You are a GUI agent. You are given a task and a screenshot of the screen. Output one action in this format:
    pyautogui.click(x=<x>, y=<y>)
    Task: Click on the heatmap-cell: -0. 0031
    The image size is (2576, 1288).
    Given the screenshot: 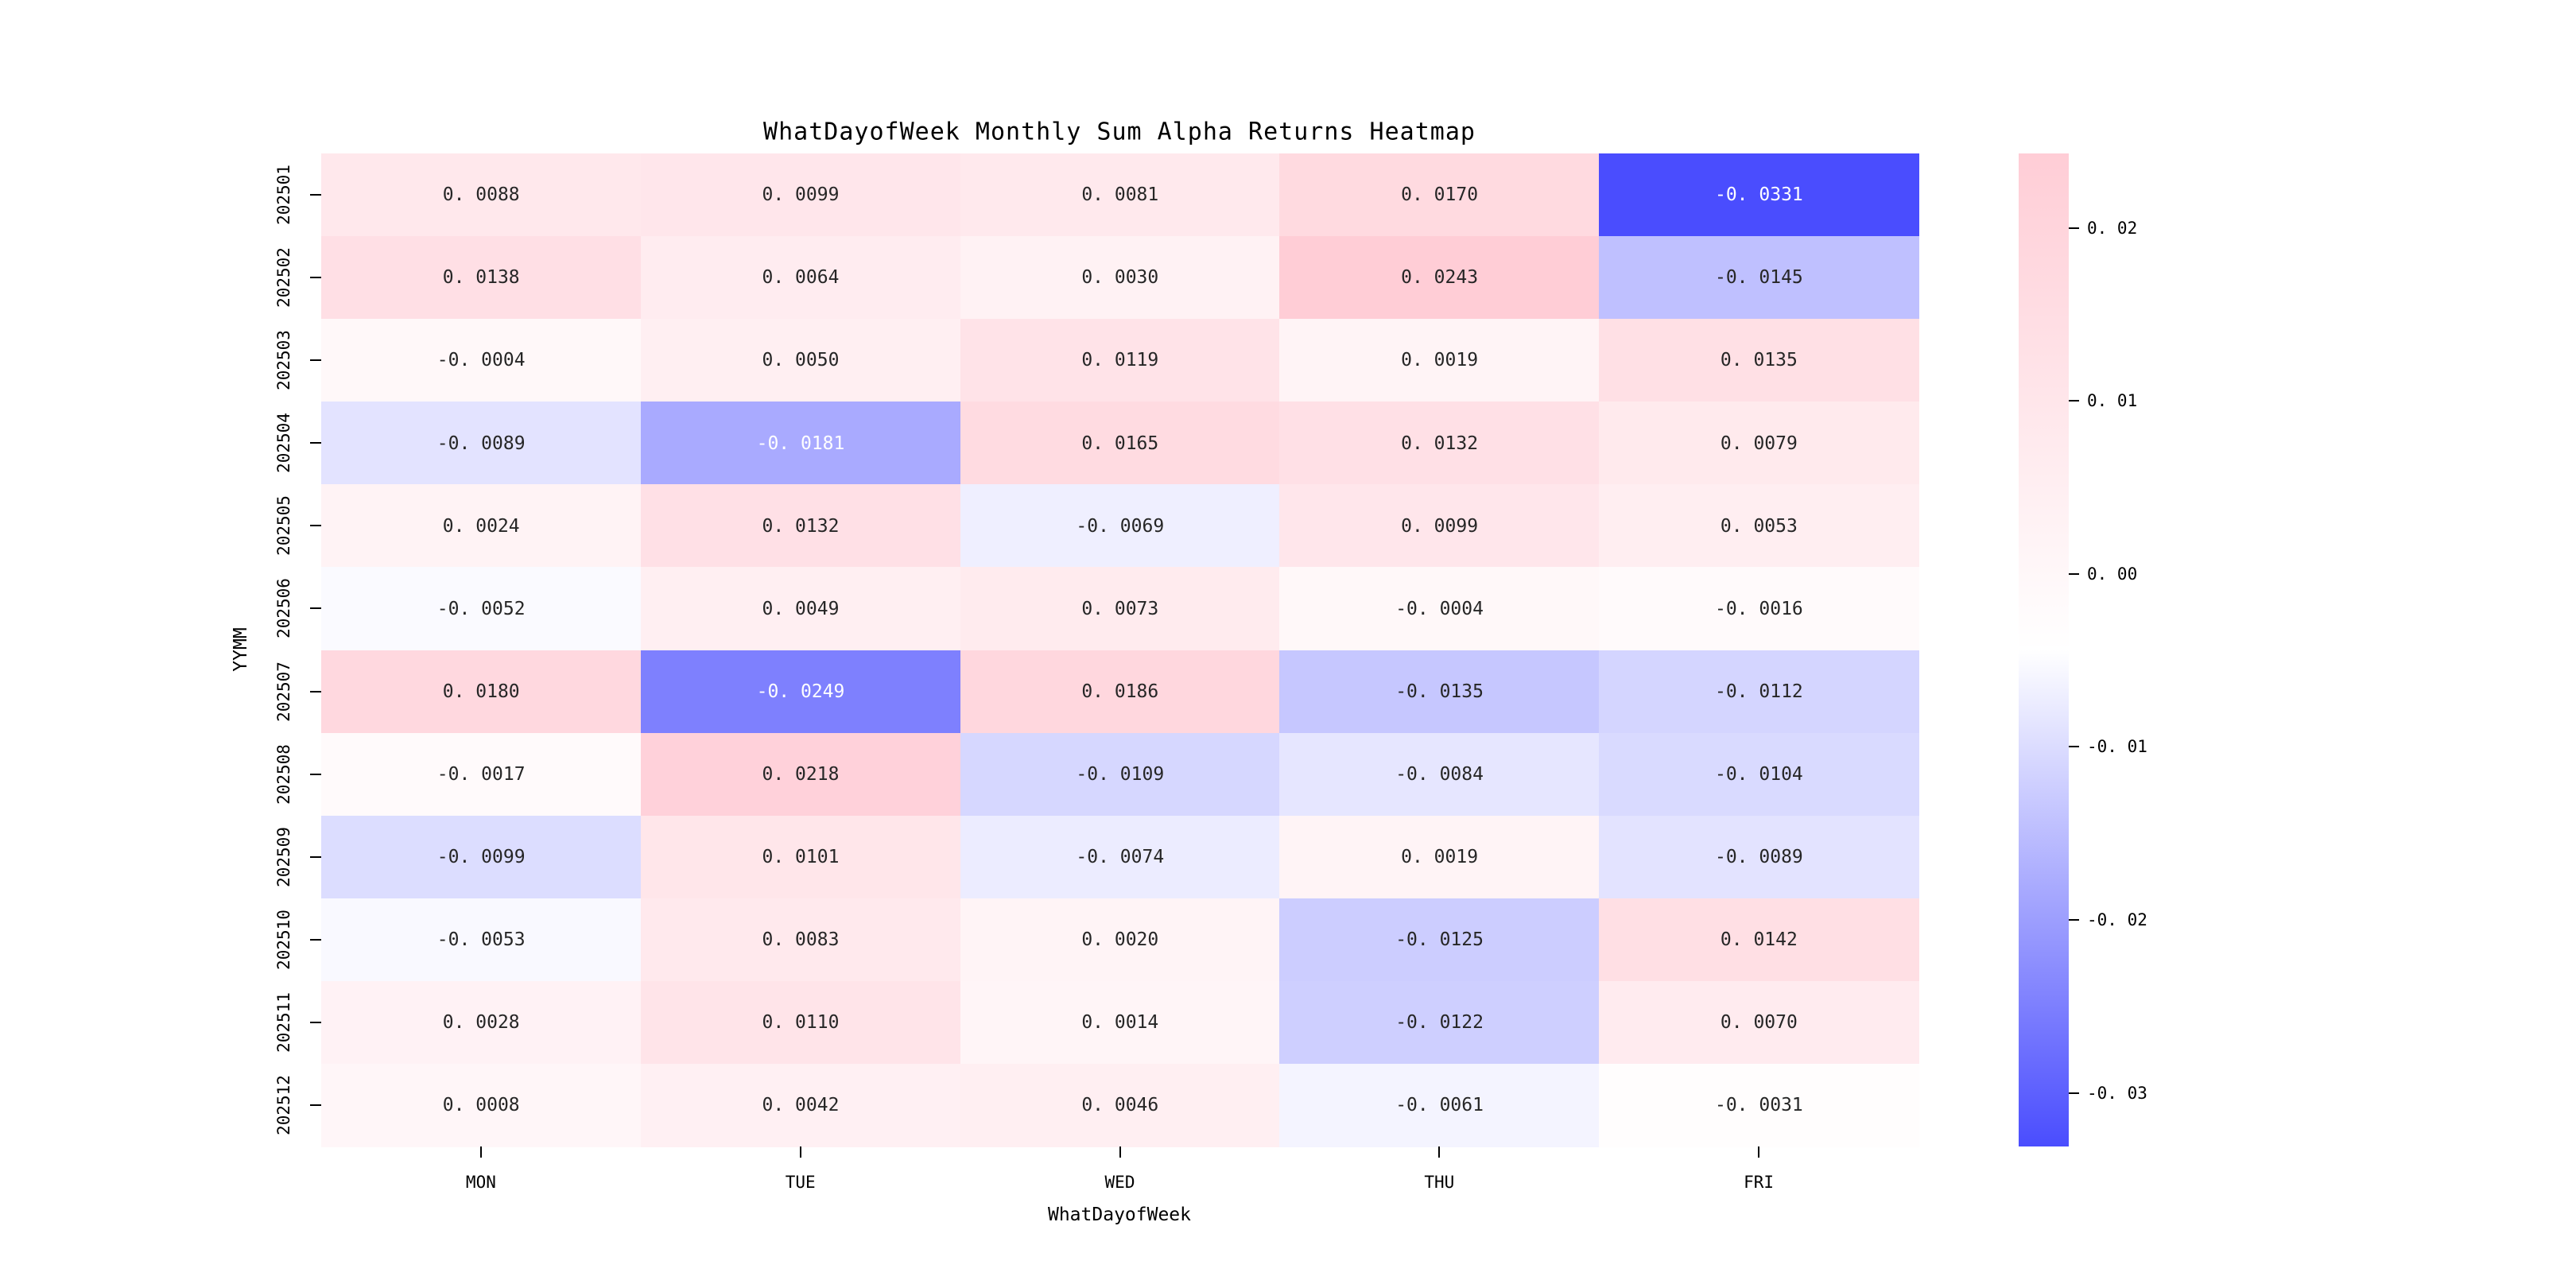 What is the action you would take?
    pyautogui.click(x=1759, y=1105)
    